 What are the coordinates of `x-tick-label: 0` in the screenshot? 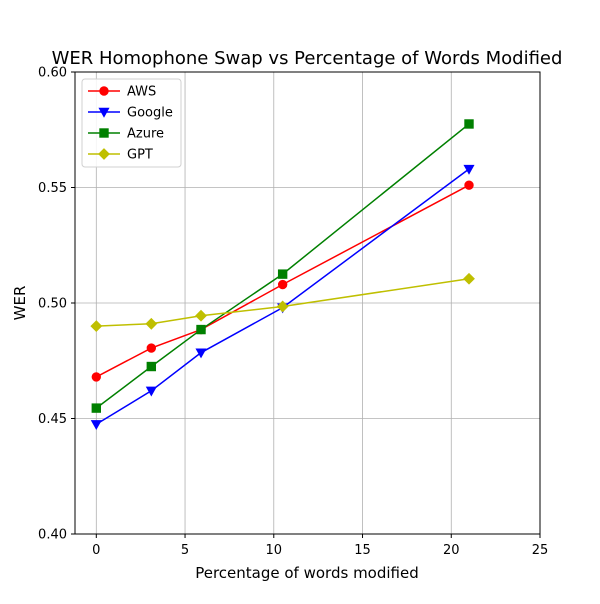 It's located at (96, 550).